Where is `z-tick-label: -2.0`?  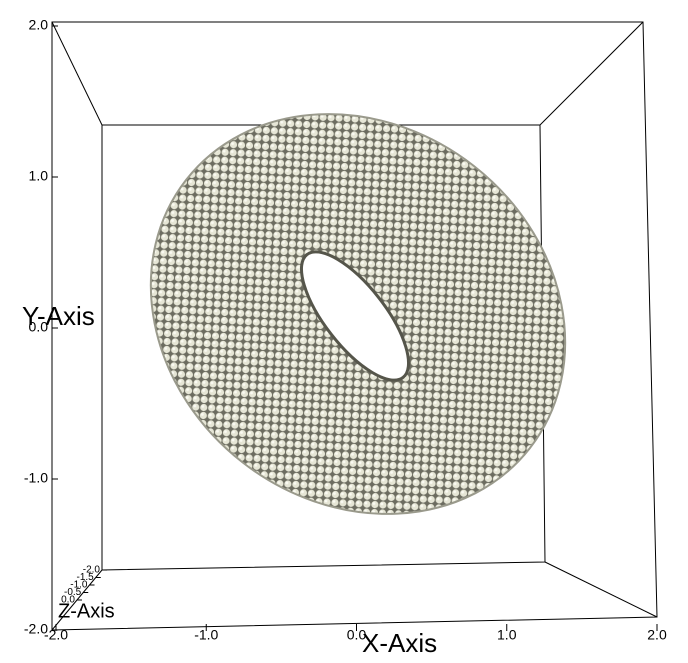 z-tick-label: -2.0 is located at coordinates (92, 570).